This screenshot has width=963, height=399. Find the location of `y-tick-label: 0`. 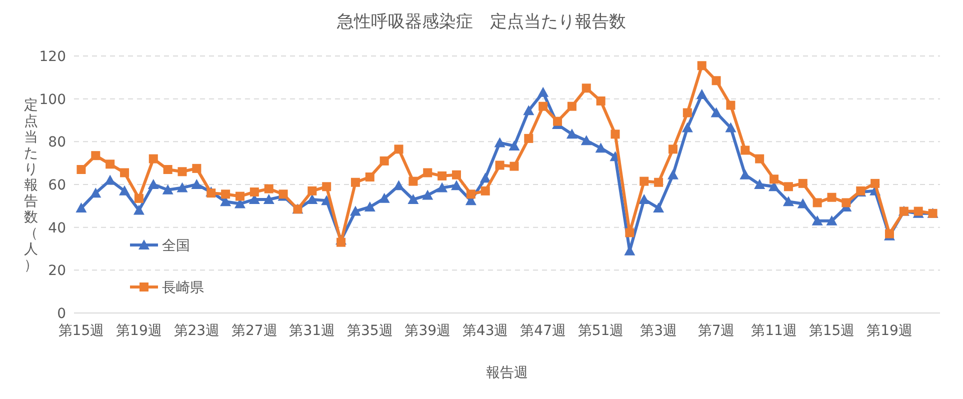

y-tick-label: 0 is located at coordinates (61, 314).